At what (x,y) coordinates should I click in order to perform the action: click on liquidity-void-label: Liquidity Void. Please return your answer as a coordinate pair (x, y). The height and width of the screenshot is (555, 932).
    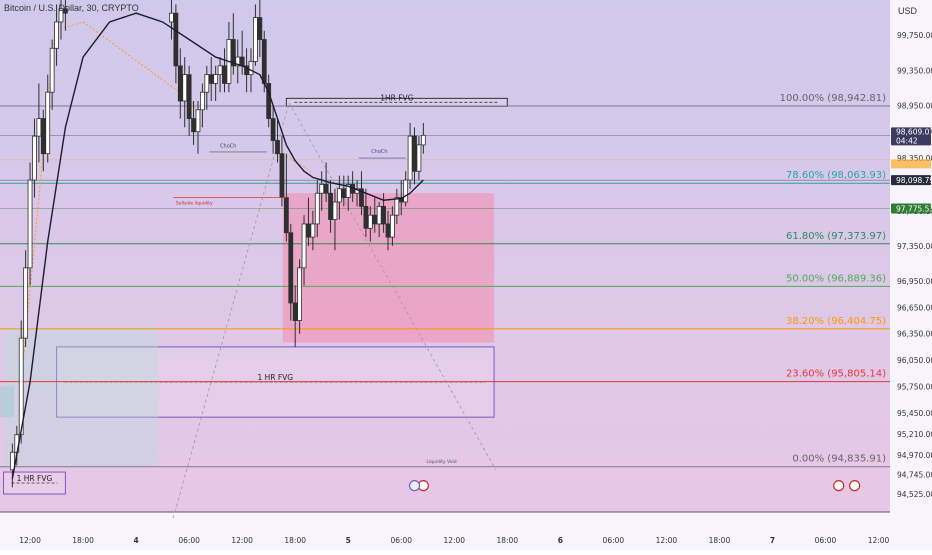
    Looking at the image, I should click on (441, 462).